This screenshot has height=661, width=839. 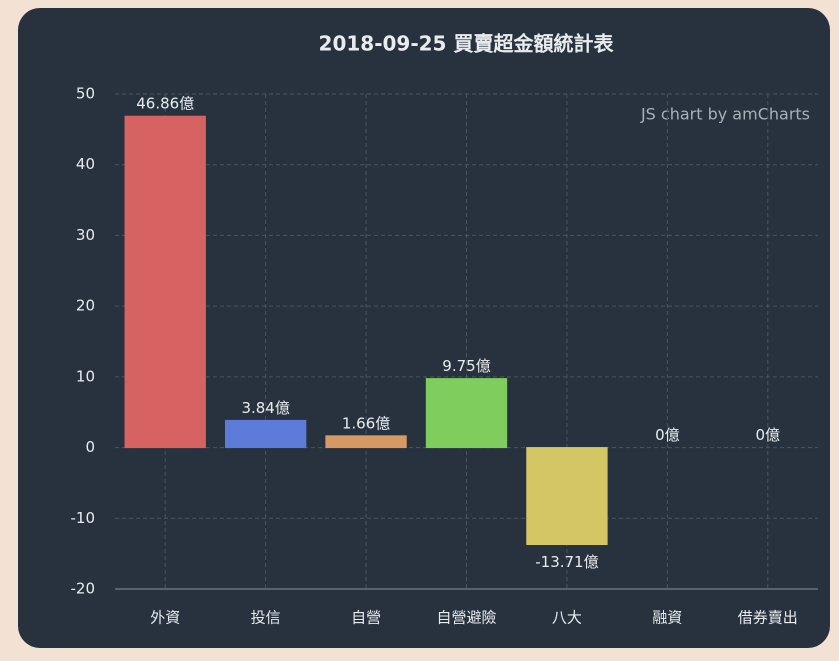 I want to click on data-label: 9.75億, so click(x=466, y=366).